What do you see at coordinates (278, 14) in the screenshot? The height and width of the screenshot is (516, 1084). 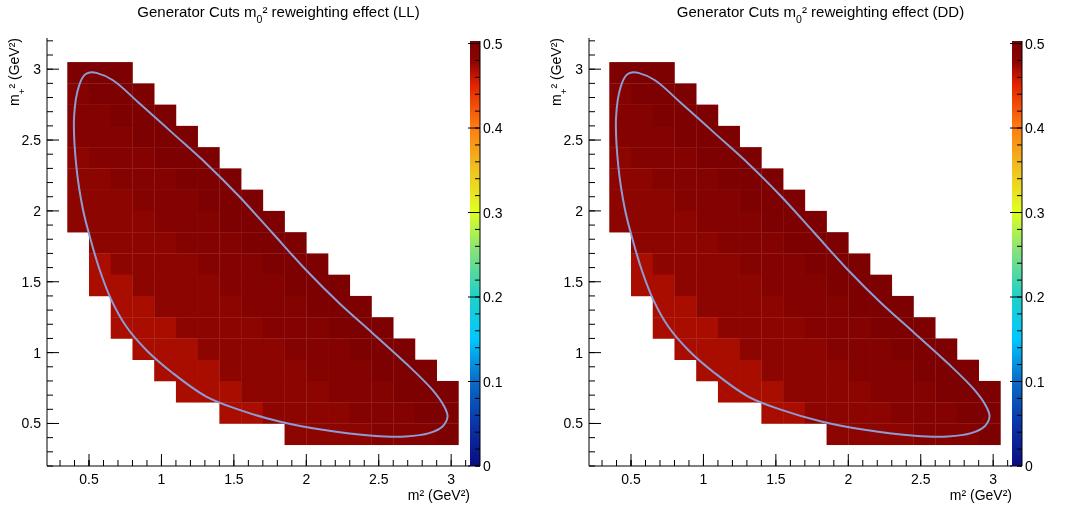 I see `chart-title: Generator Cuts m$_{0}$² reweighting effect (LL)` at bounding box center [278, 14].